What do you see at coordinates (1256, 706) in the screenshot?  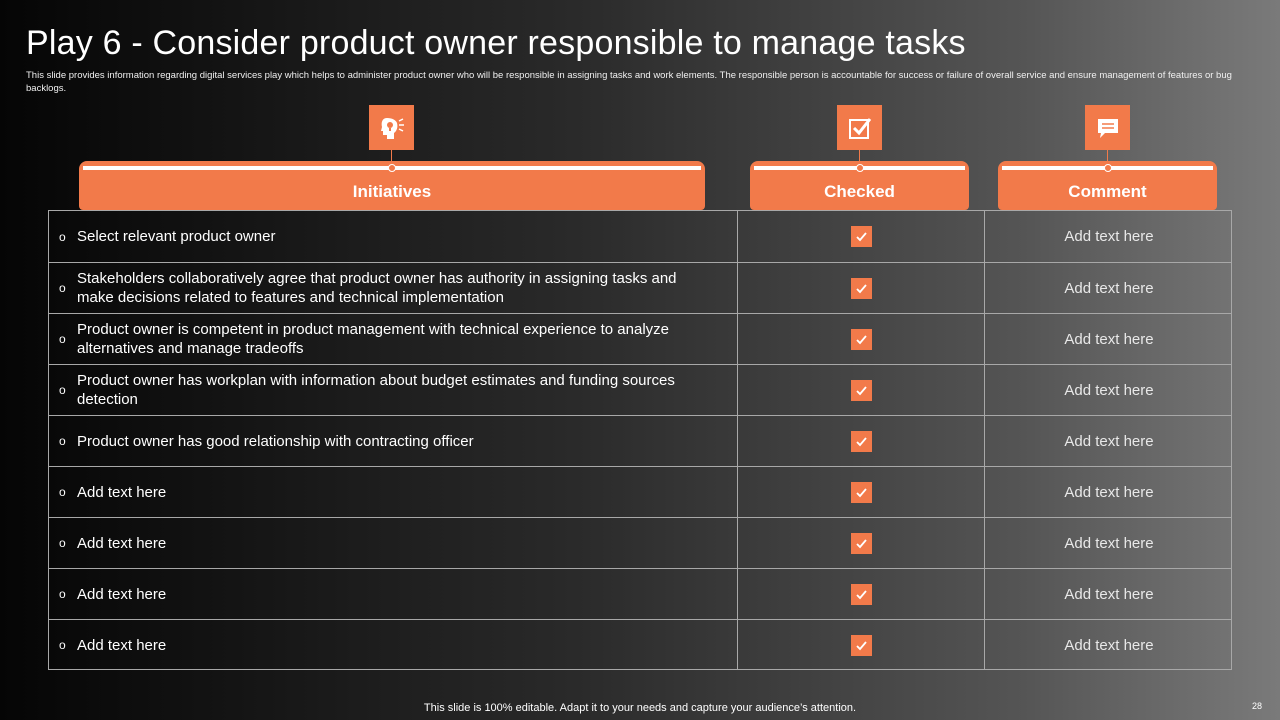 I see `page-number: 28` at bounding box center [1256, 706].